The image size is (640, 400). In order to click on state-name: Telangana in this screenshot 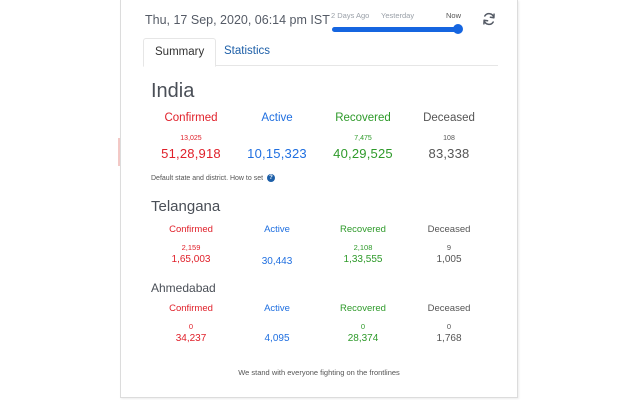, I will do `click(186, 206)`.